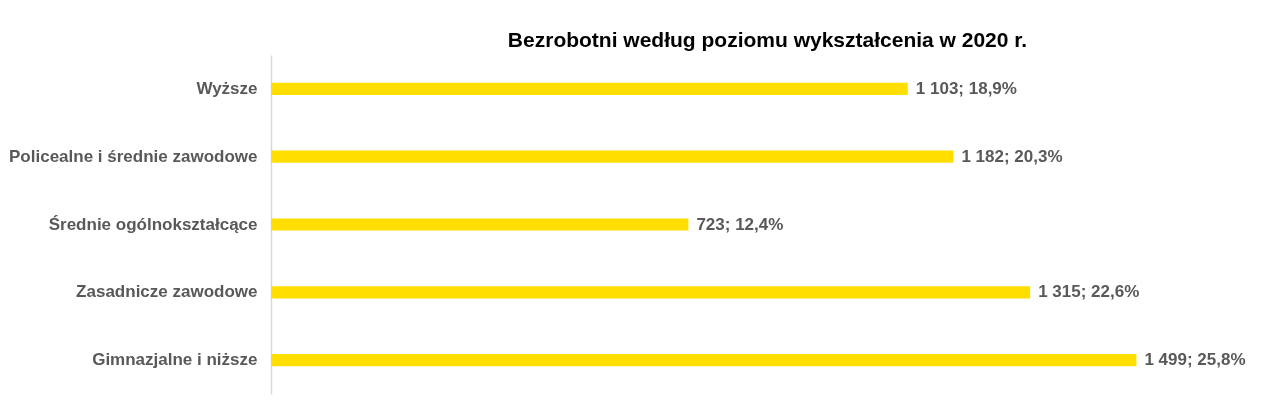 The width and height of the screenshot is (1285, 416). I want to click on data-label: 723; 12,4%, so click(740, 224).